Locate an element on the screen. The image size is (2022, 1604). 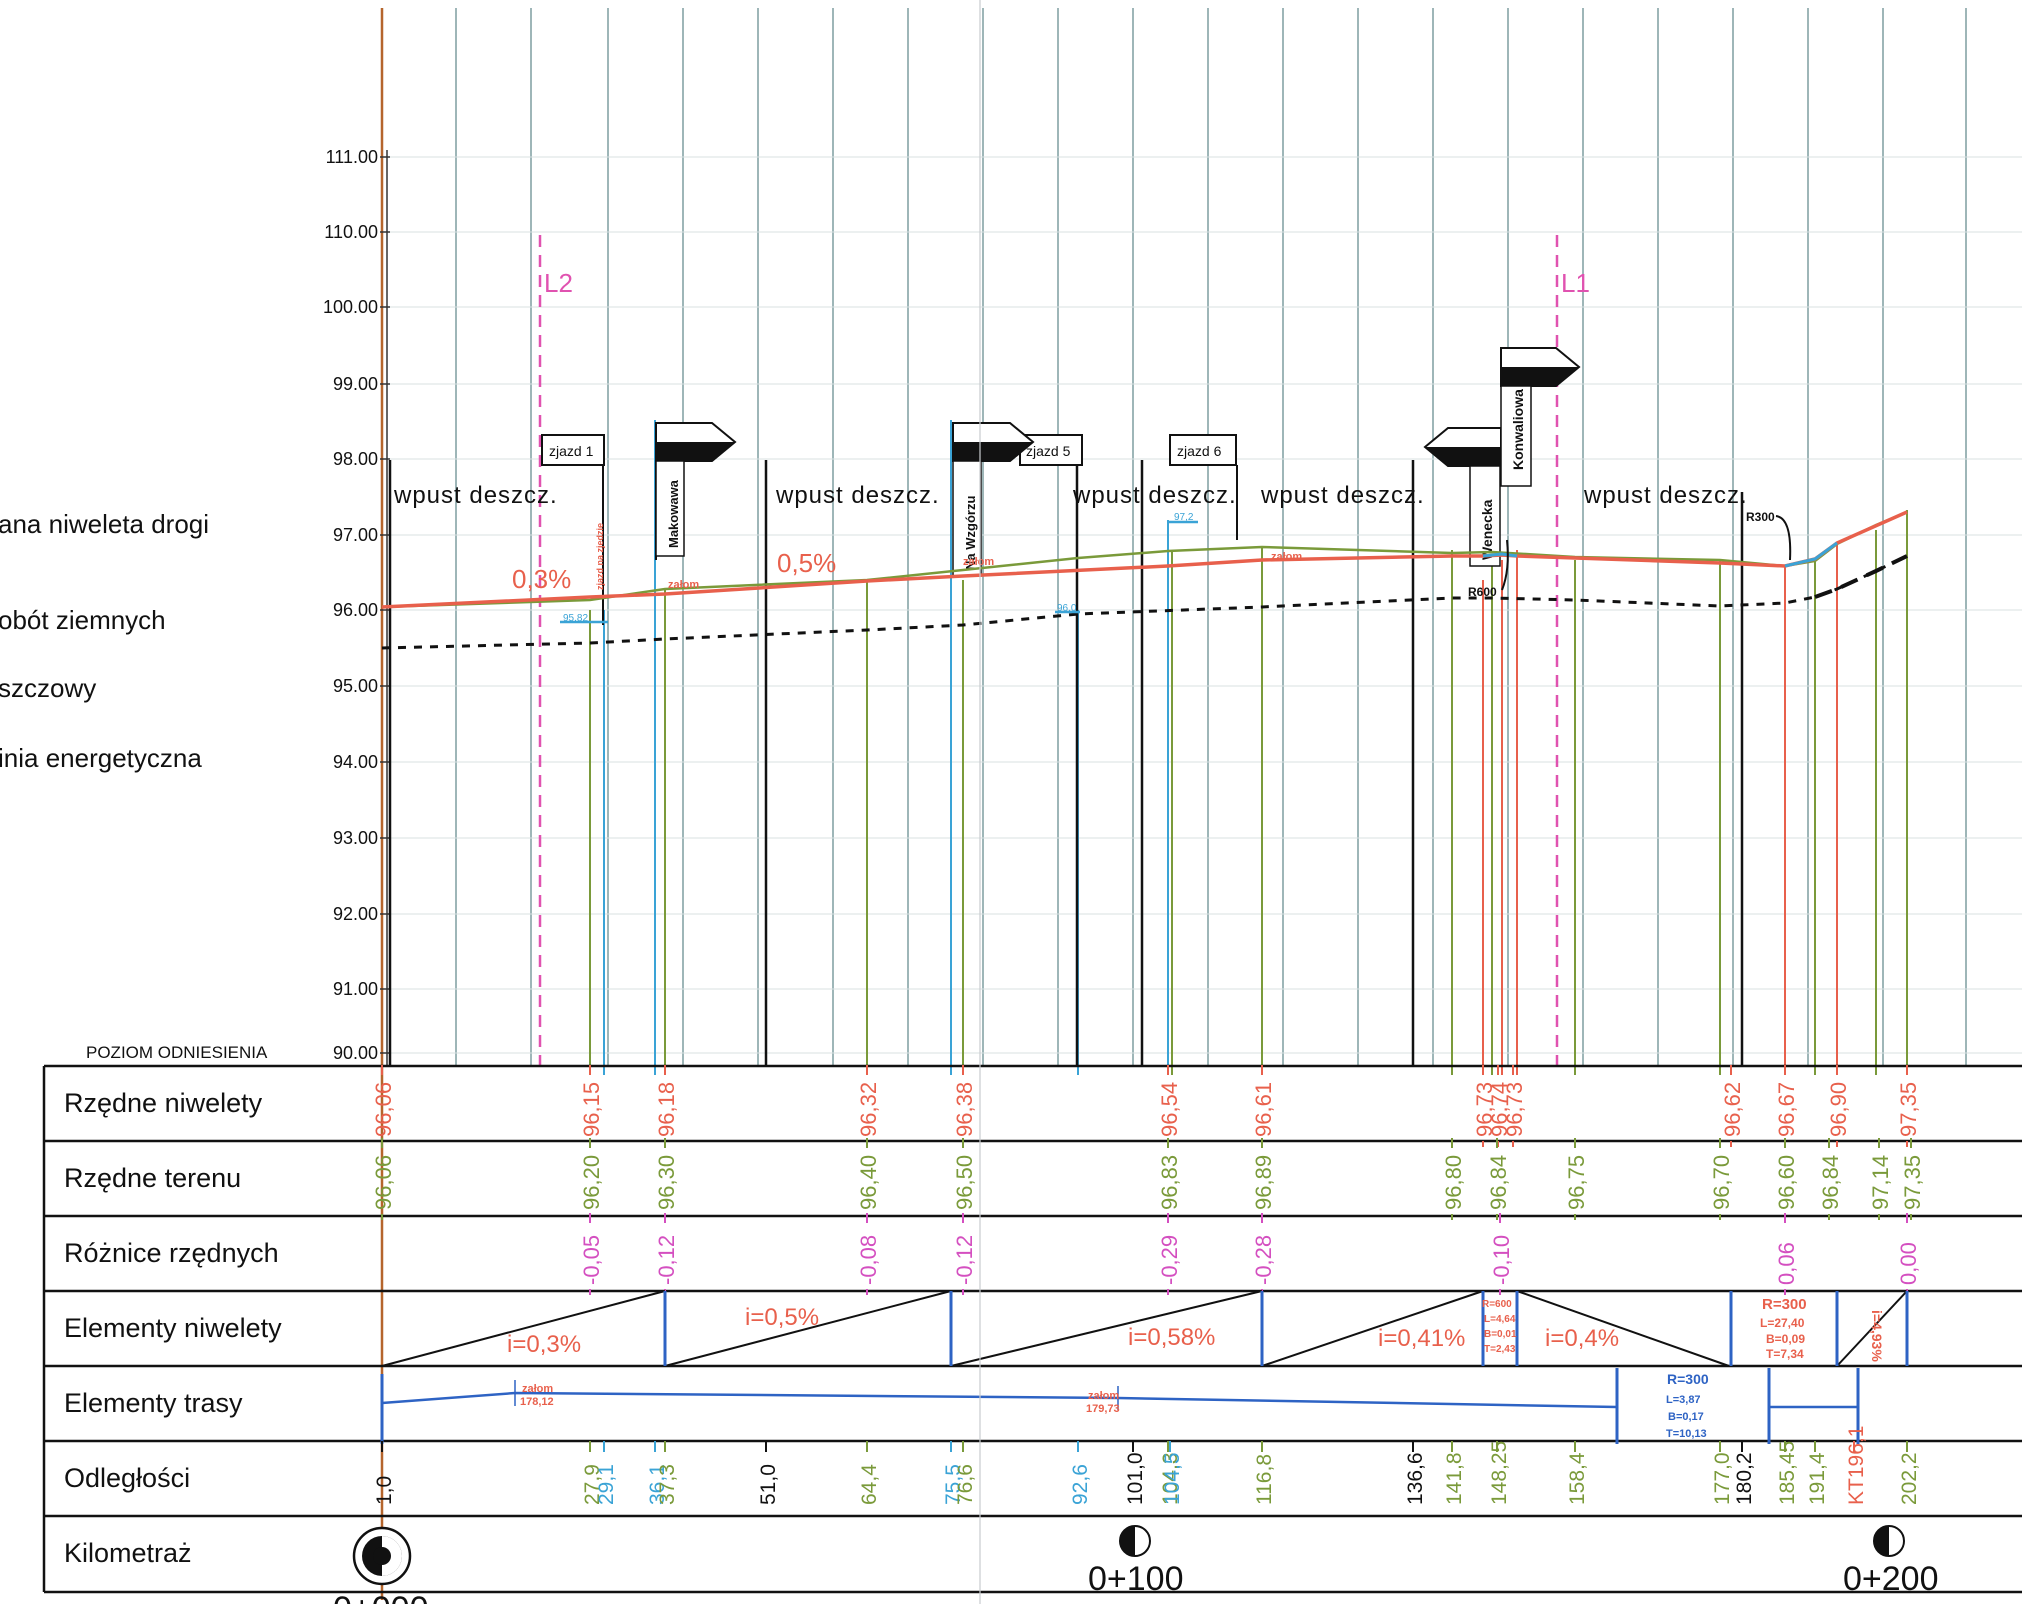
distance-label: 202,2 is located at coordinates (1909, 1478).